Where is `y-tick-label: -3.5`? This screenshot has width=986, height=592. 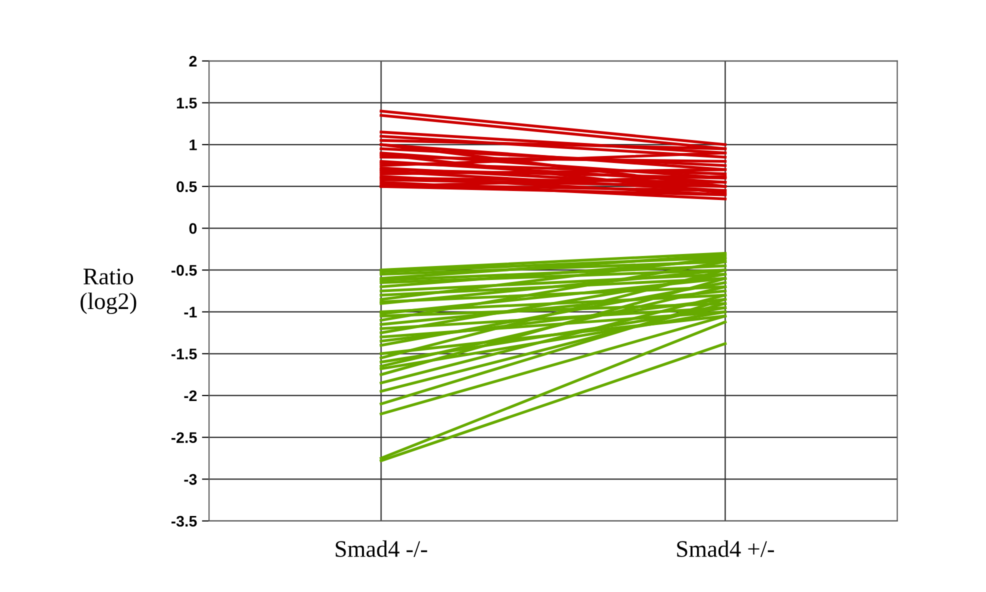
y-tick-label: -3.5 is located at coordinates (184, 521).